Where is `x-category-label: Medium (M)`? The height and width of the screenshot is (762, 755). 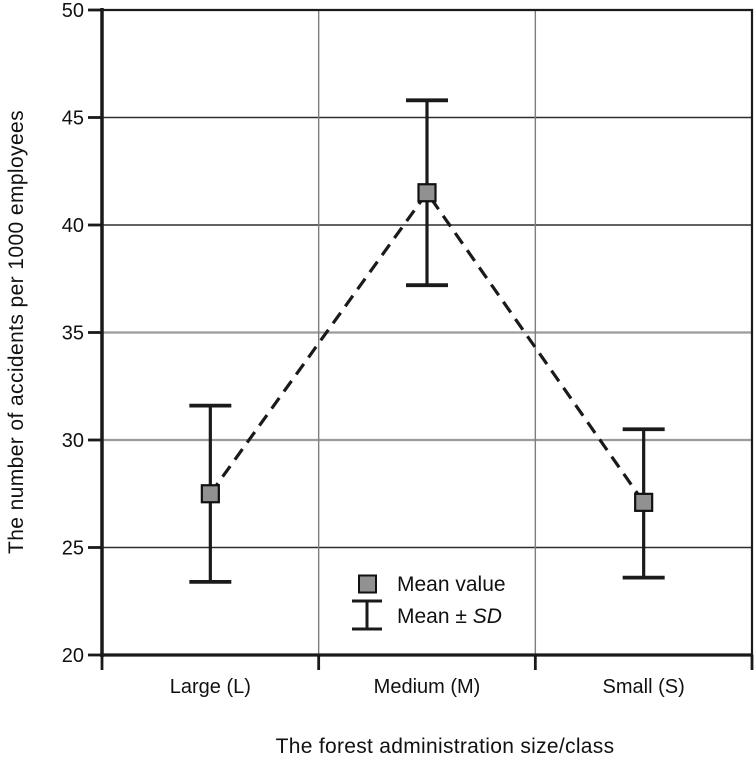
x-category-label: Medium (M) is located at coordinates (427, 687).